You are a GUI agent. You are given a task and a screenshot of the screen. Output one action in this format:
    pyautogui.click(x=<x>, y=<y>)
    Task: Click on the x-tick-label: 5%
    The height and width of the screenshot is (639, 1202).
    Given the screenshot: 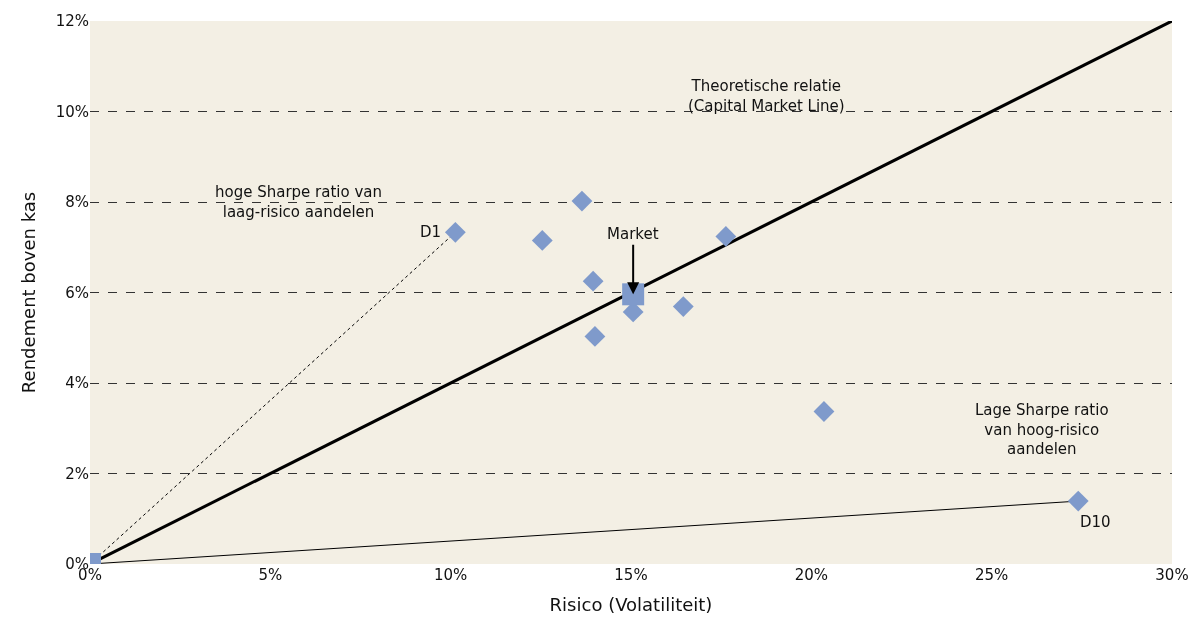 What is the action you would take?
    pyautogui.click(x=270, y=575)
    